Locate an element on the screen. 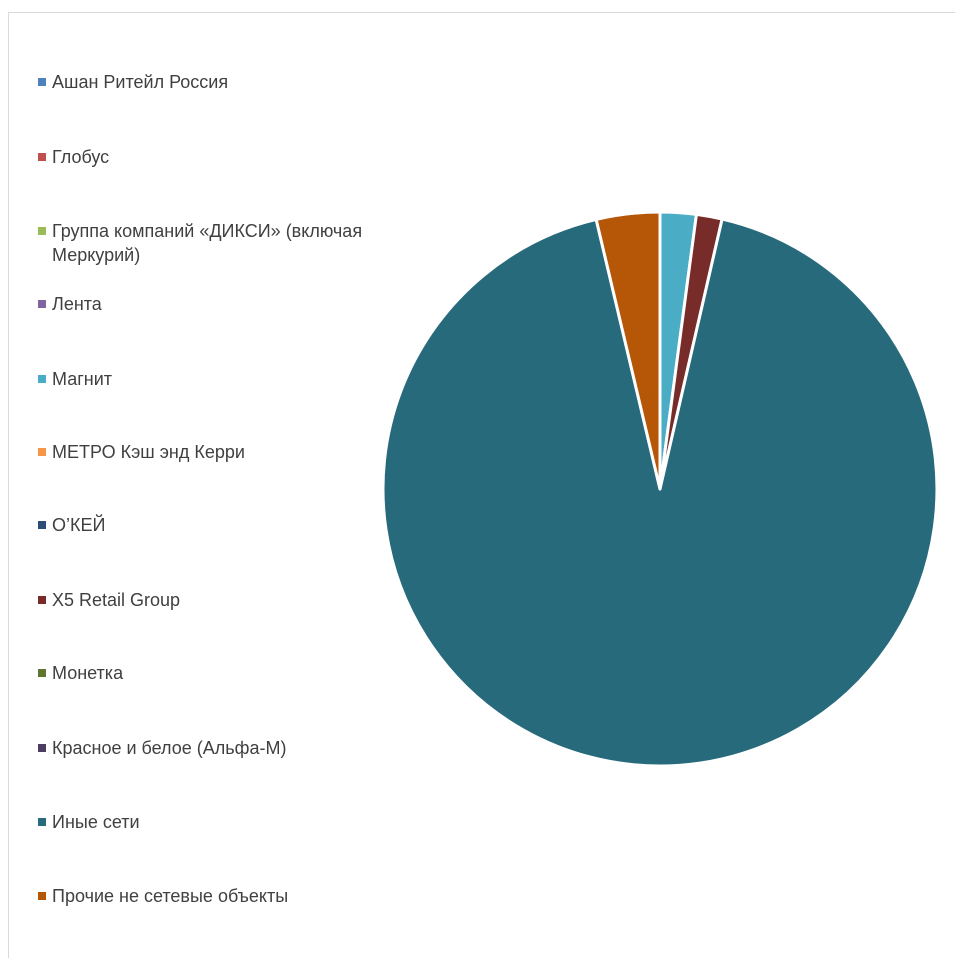 The width and height of the screenshot is (955, 958). legend-item: X5 Retail Group is located at coordinates (205, 600).